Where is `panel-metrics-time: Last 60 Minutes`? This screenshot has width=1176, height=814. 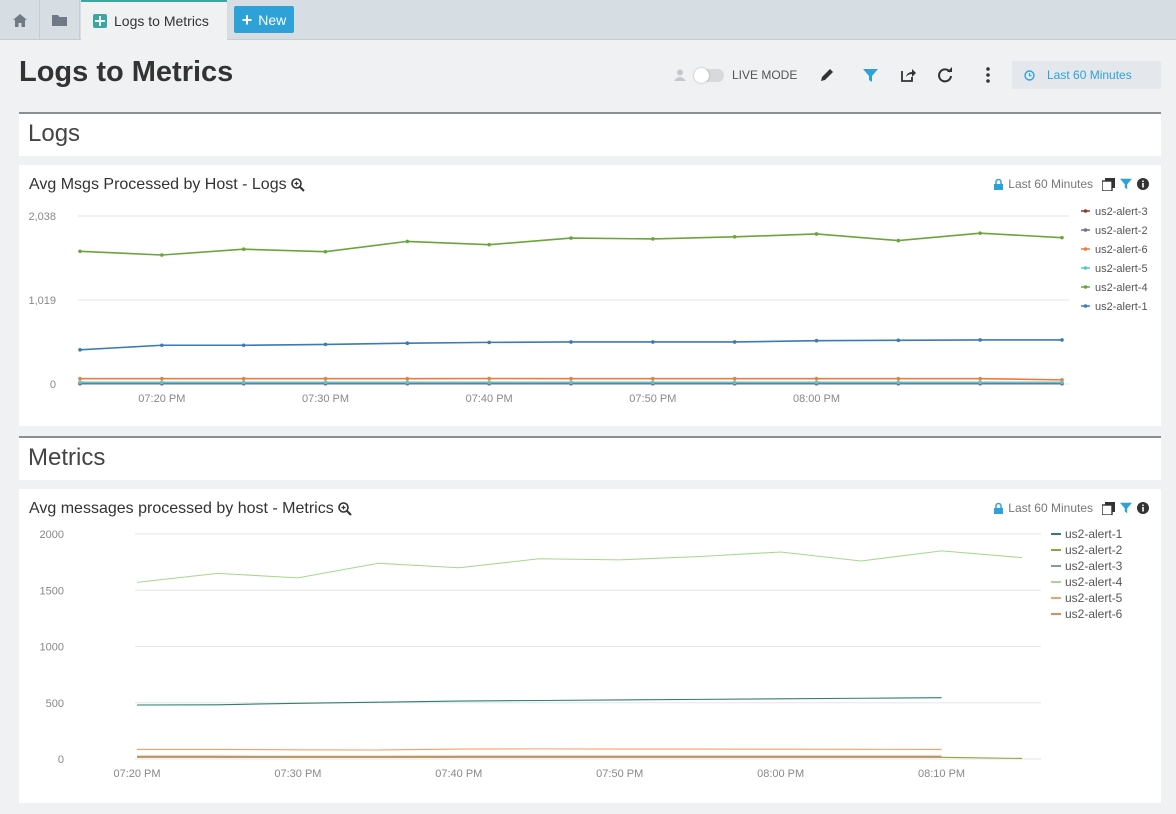
panel-metrics-time: Last 60 Minutes is located at coordinates (1050, 508).